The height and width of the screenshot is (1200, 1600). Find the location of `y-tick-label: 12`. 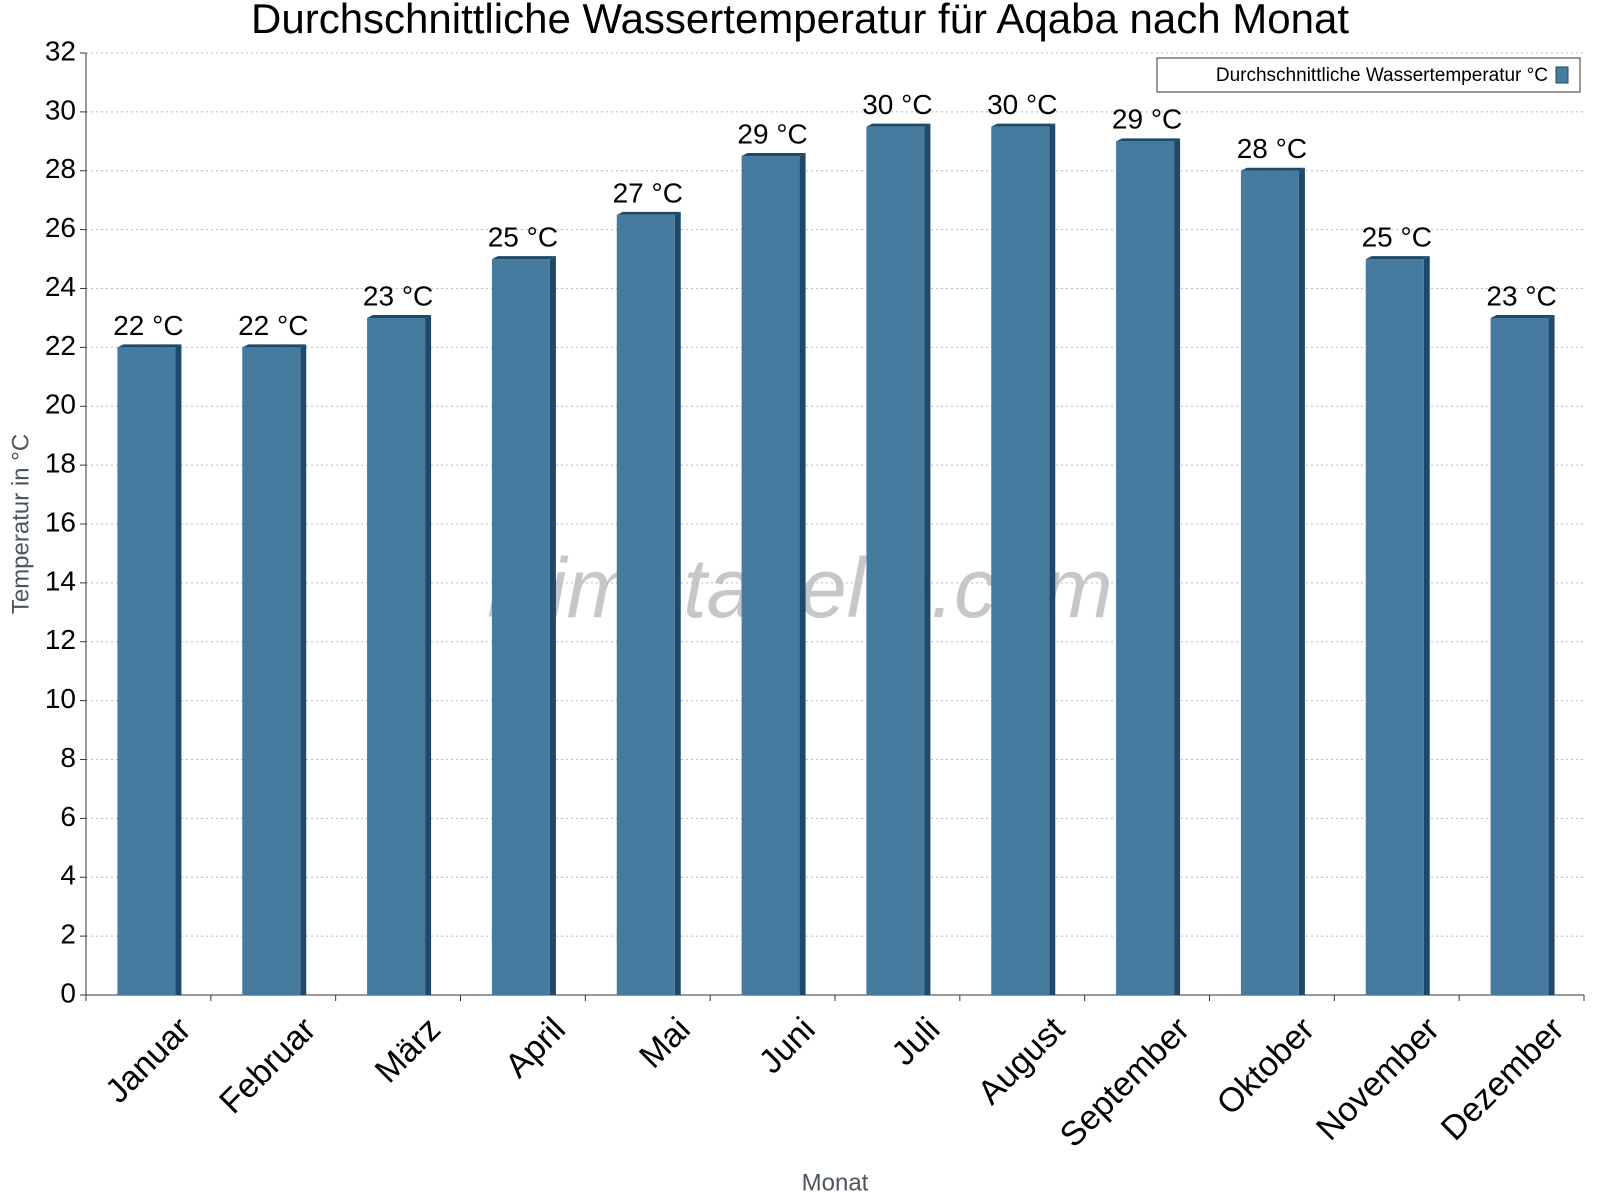

y-tick-label: 12 is located at coordinates (60, 639).